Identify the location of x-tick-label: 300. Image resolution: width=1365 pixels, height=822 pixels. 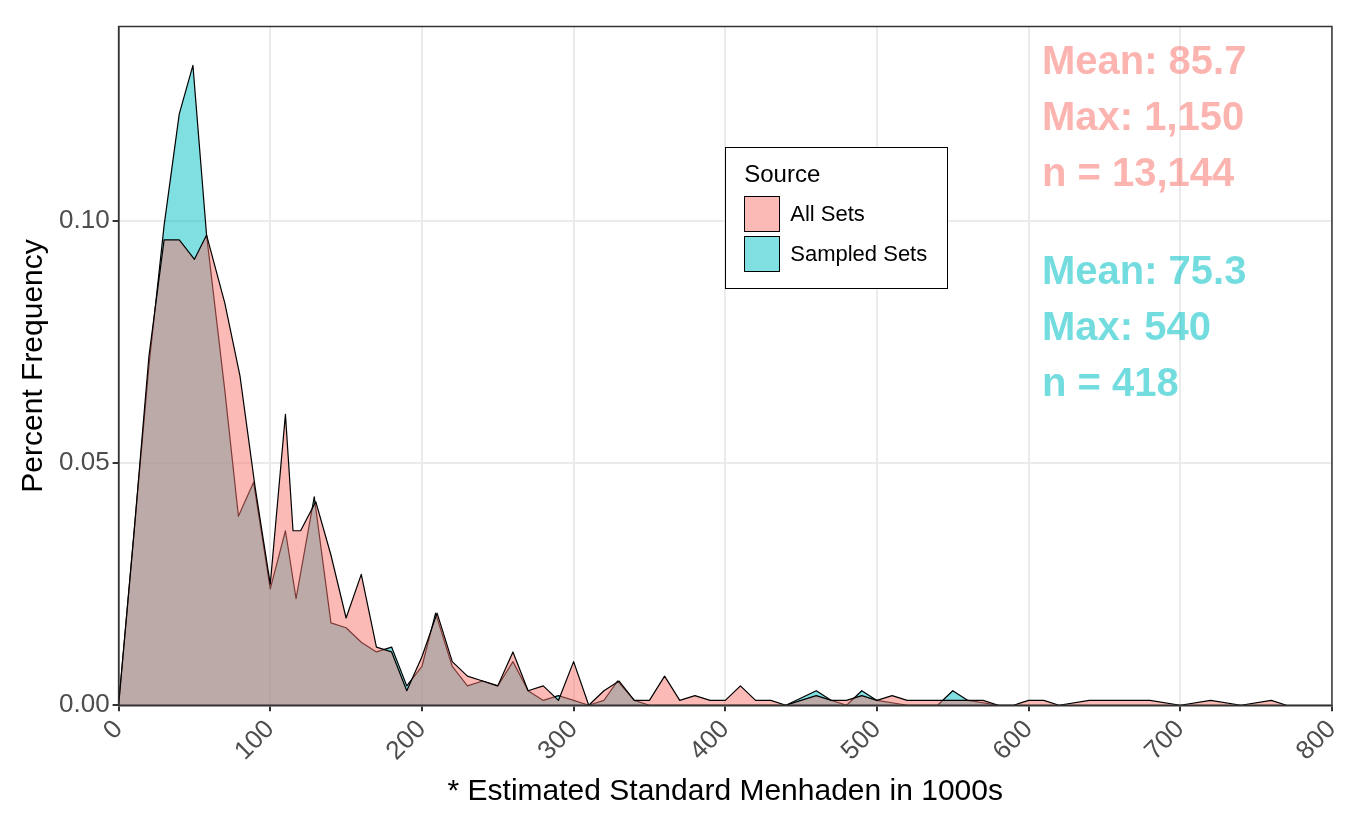
(557, 739).